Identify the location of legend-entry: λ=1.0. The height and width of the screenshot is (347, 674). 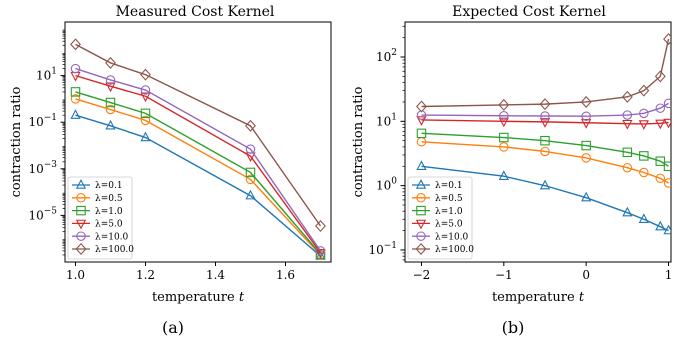
(437, 211).